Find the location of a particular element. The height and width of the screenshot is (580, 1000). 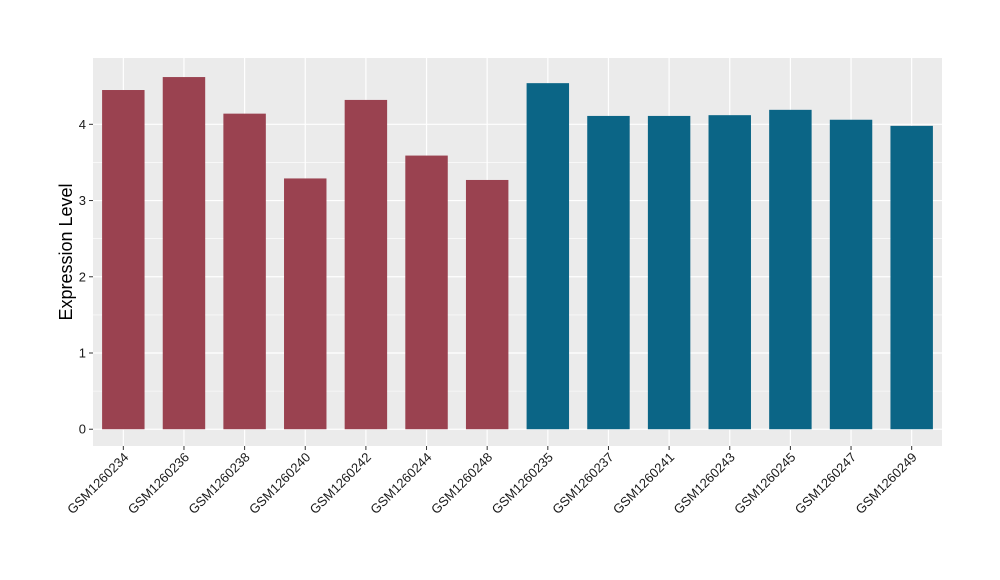

x-tick-label: GSM1260249 is located at coordinates (885, 483).